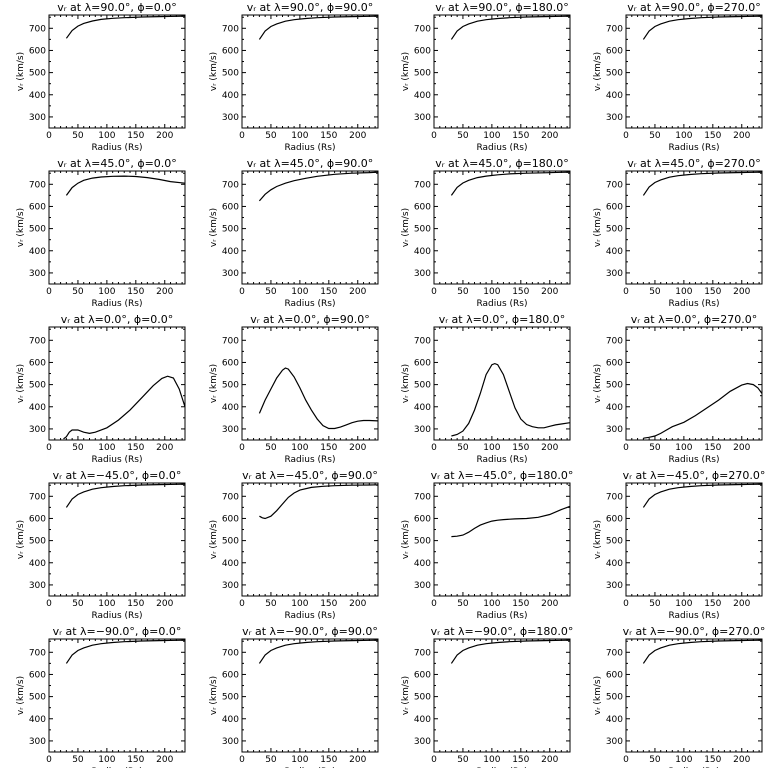  I want to click on panel-title: vᵣ at λ=−90.0°, ϕ=180.0°, so click(502, 631).